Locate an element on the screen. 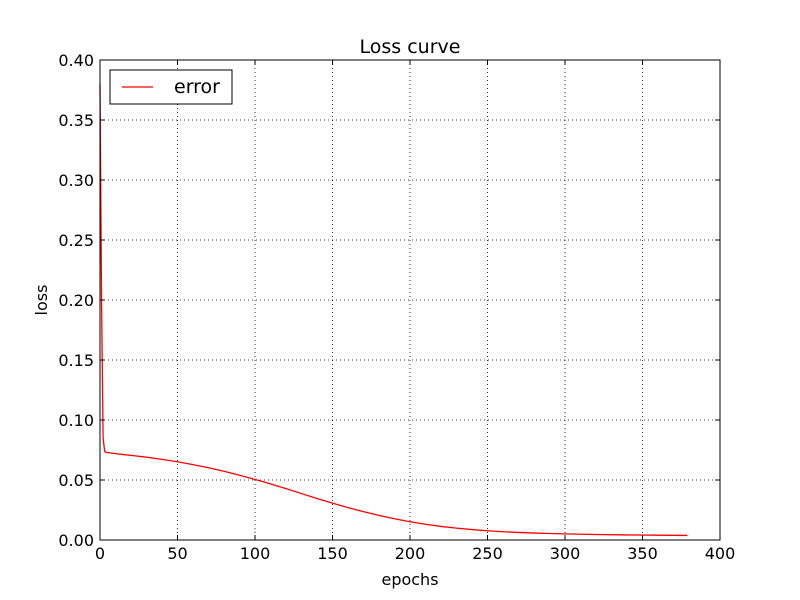 The height and width of the screenshot is (600, 800). x-tick-label: 300 is located at coordinates (565, 553).